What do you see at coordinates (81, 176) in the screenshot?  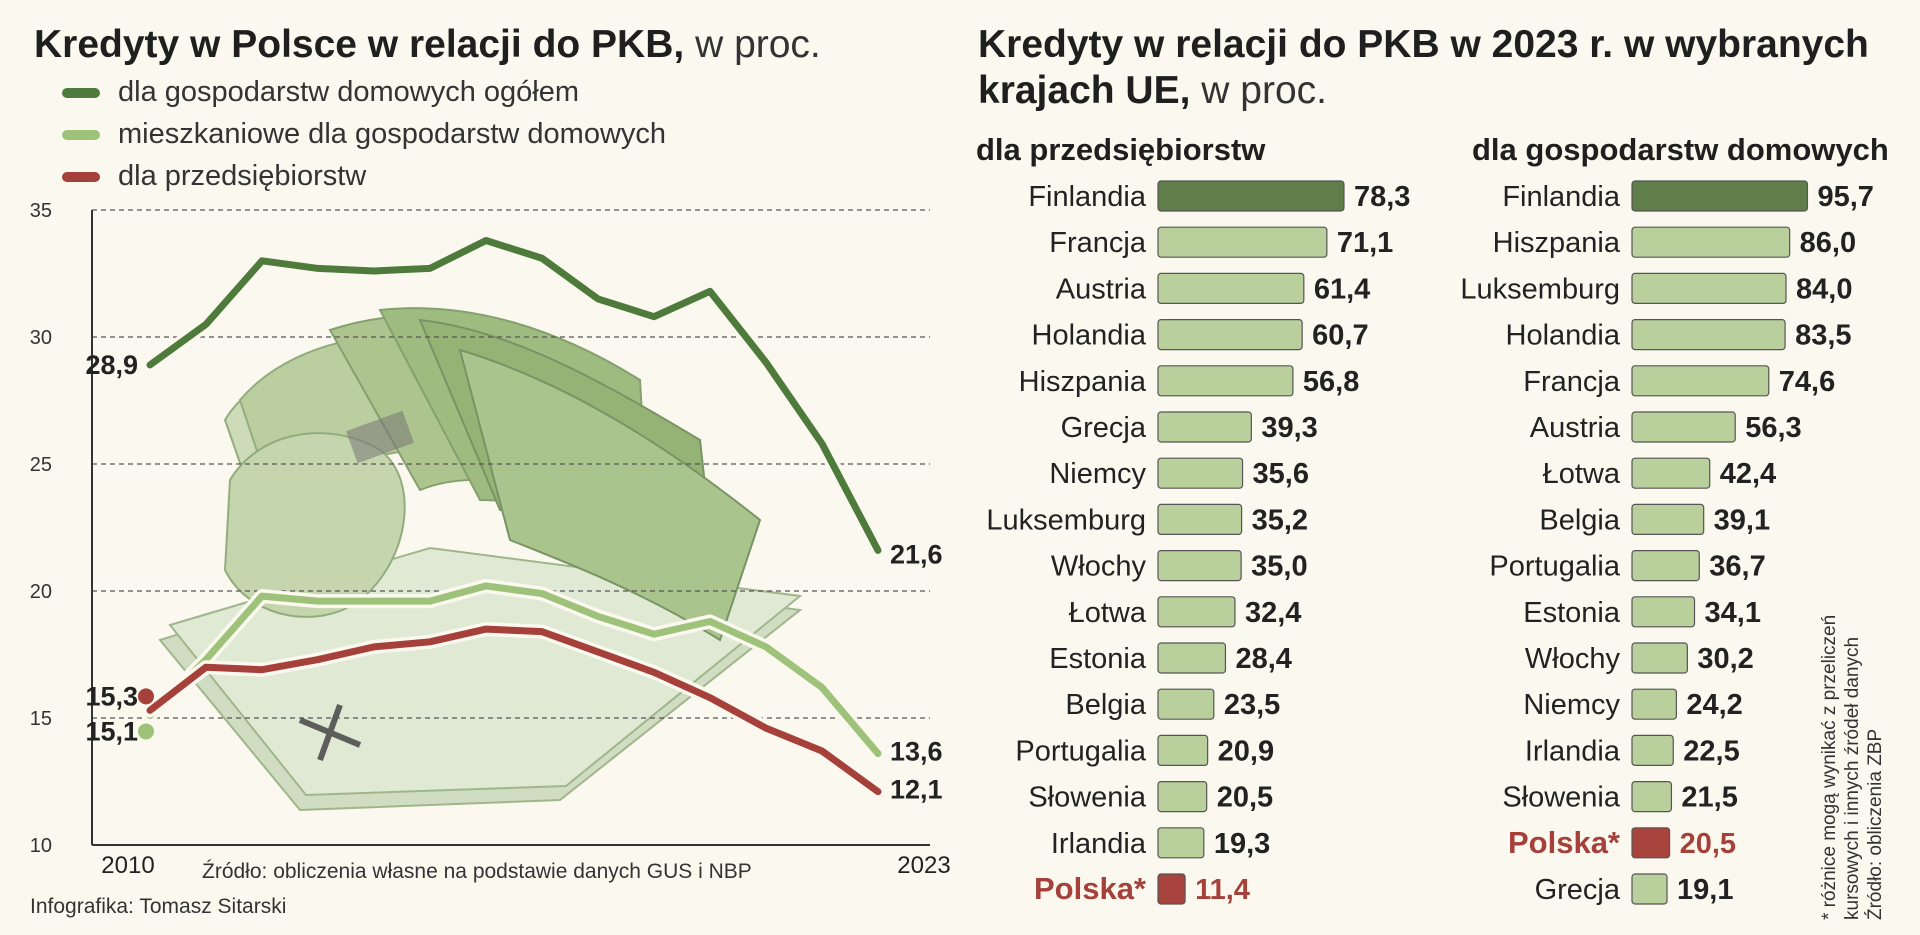 I see `legend-swatch-red` at bounding box center [81, 176].